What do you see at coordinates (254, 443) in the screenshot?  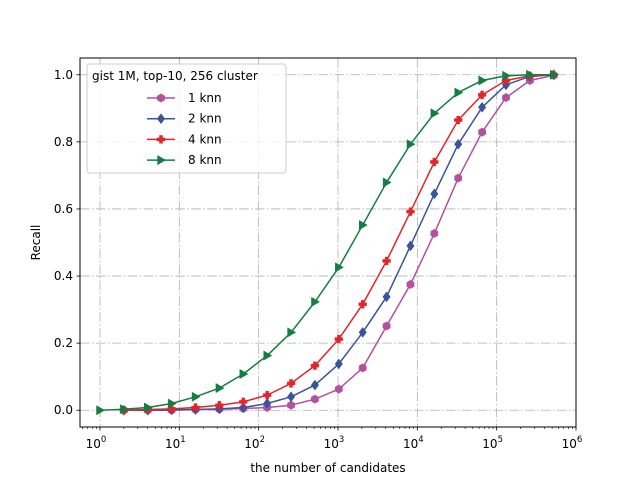 I see `x-tick-label: 10²` at bounding box center [254, 443].